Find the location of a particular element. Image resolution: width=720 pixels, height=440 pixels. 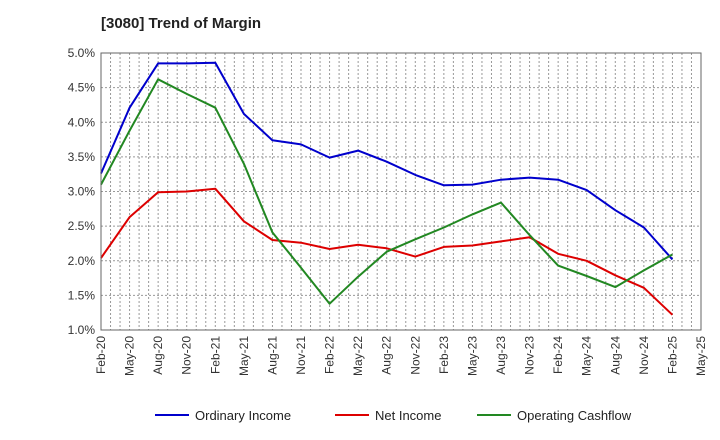

chart-title: [3080] Trend of Margin is located at coordinates (181, 23).